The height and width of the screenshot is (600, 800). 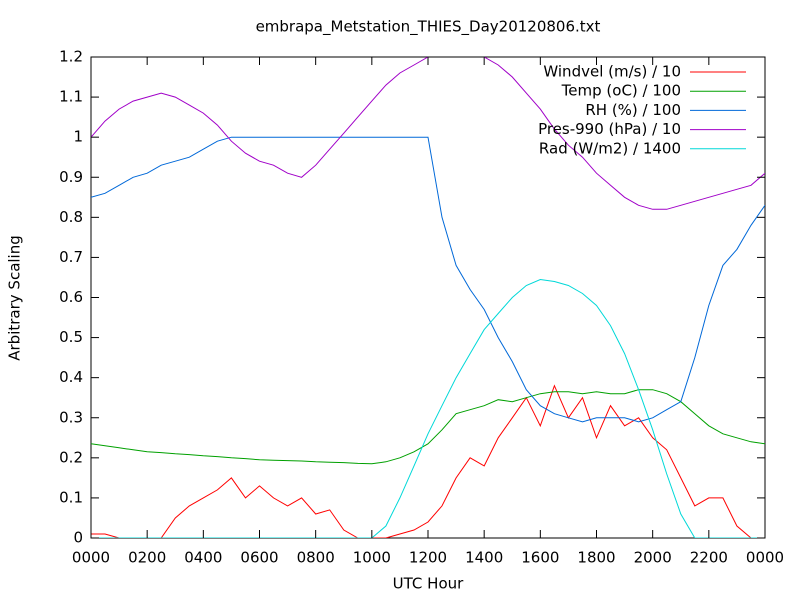 I want to click on y-tick-label: 1.1, so click(x=71, y=97).